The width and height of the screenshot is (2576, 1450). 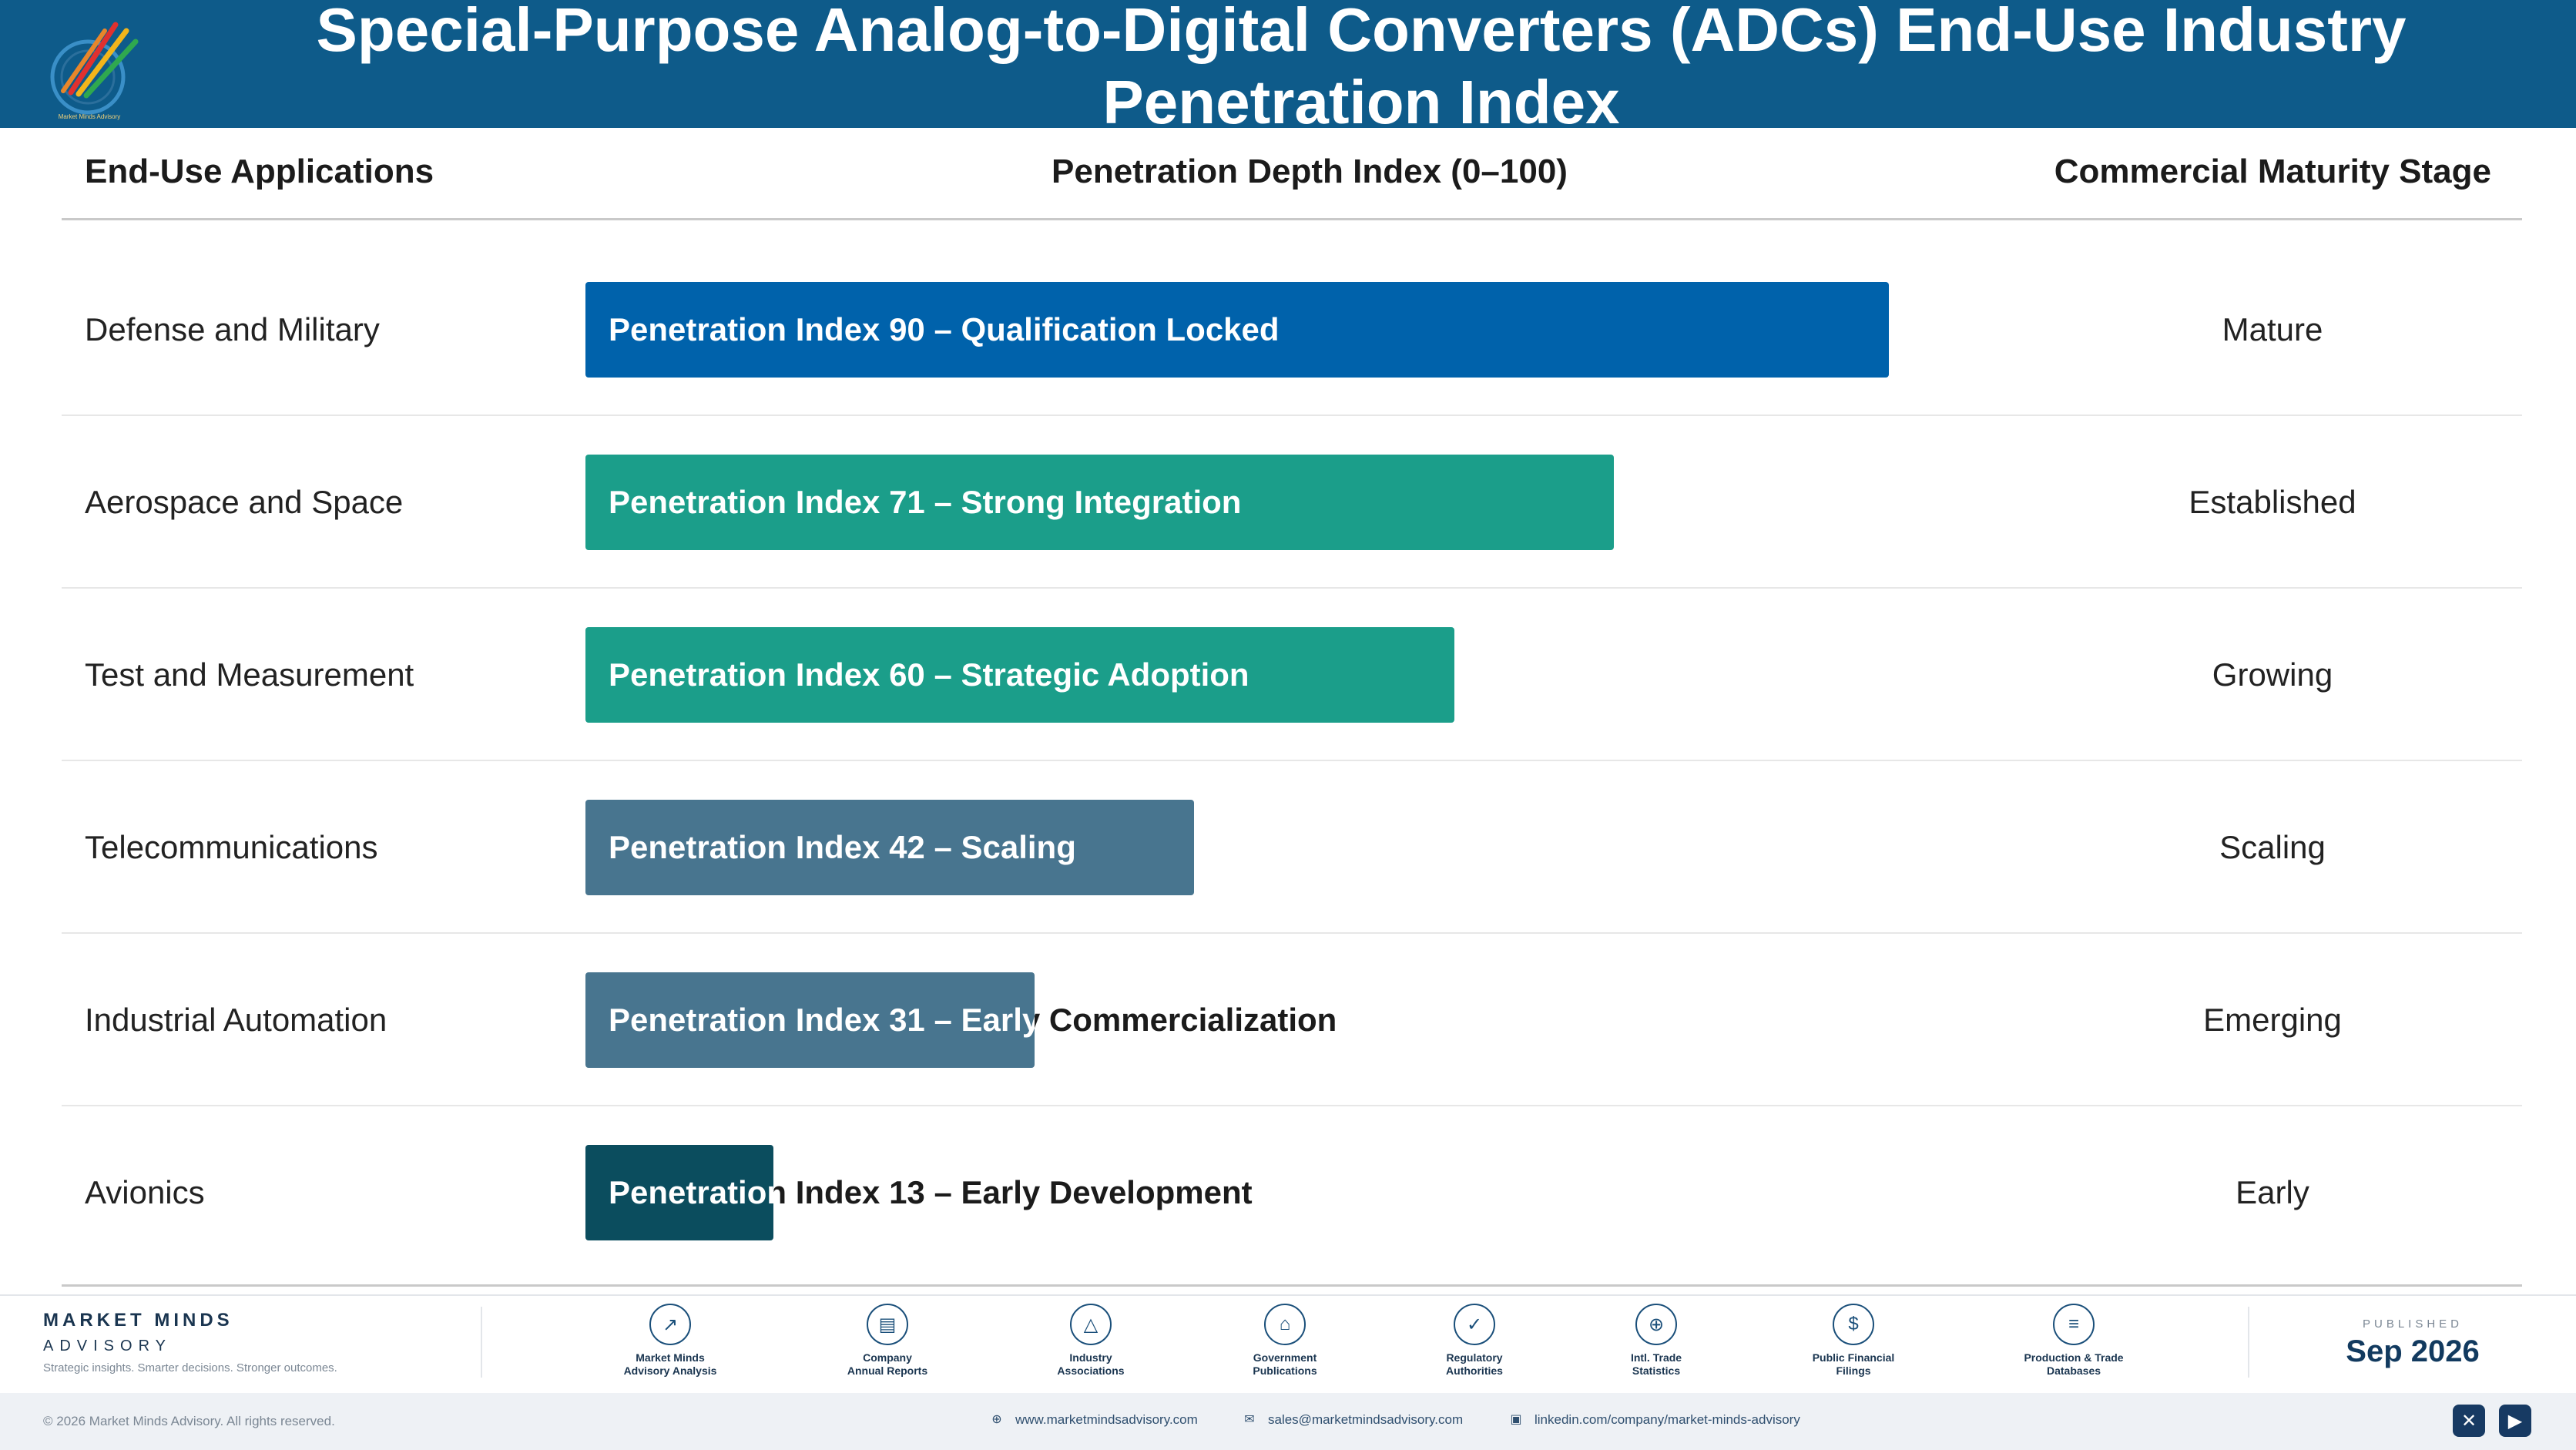 I want to click on brand-sub: ADVISORY, so click(x=107, y=1346).